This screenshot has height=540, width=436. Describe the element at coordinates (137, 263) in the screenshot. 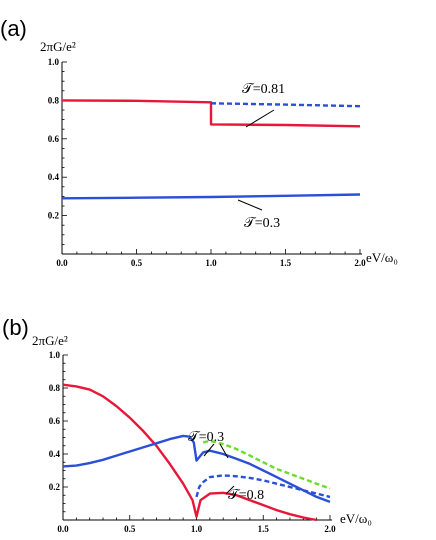

I see `panel-a-x-tick-label: 0.5` at that location.